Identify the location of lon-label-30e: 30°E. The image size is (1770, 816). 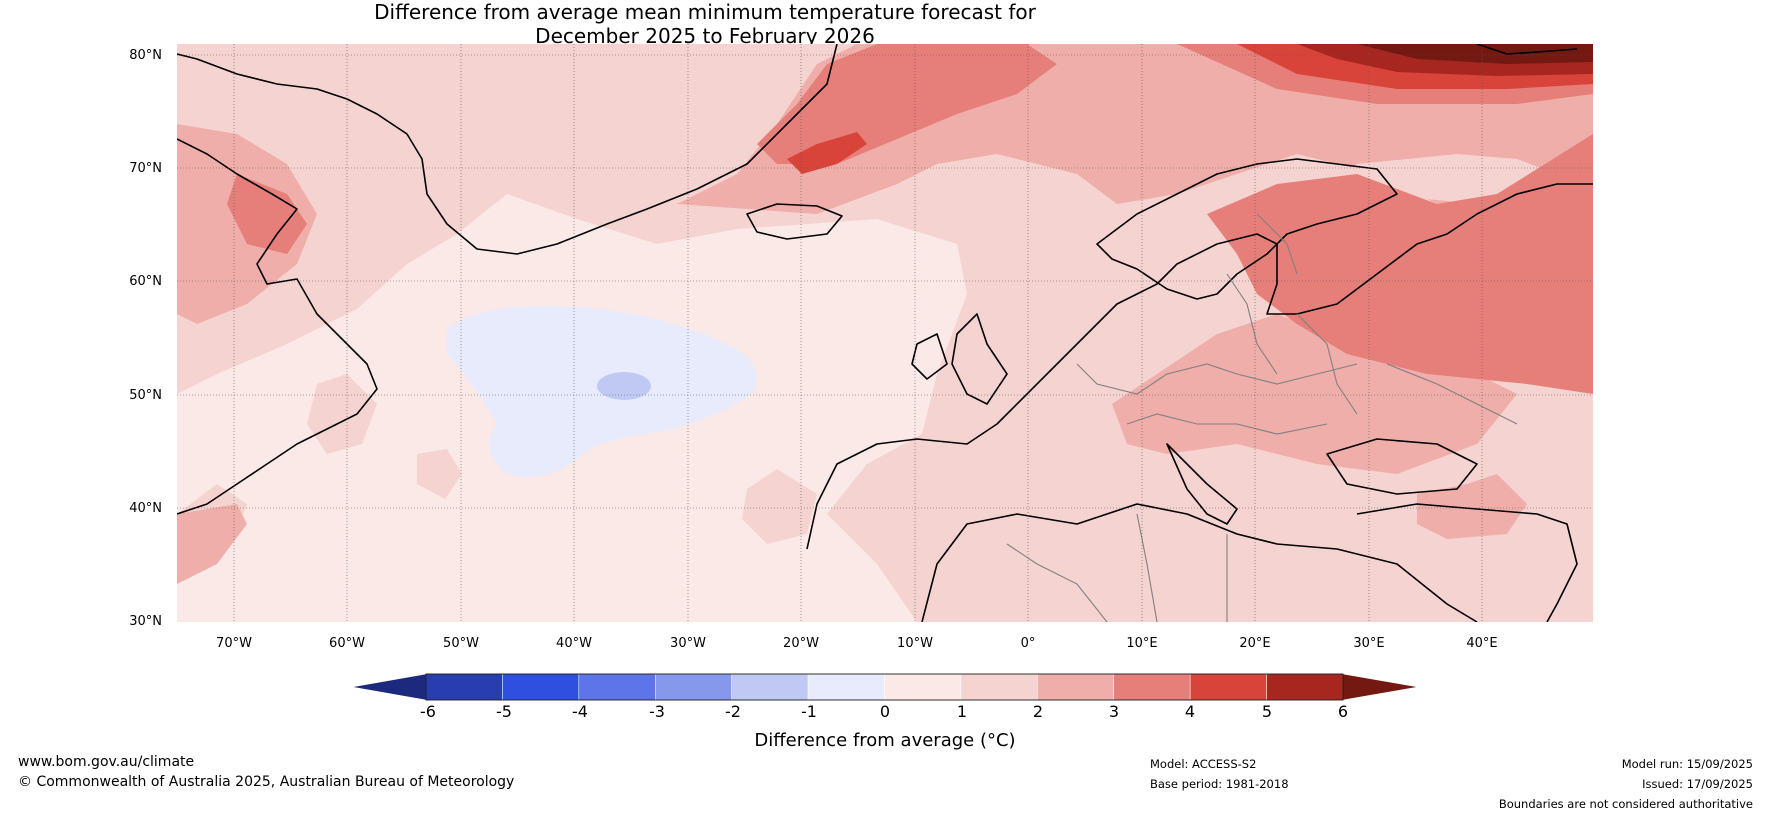
(1369, 643).